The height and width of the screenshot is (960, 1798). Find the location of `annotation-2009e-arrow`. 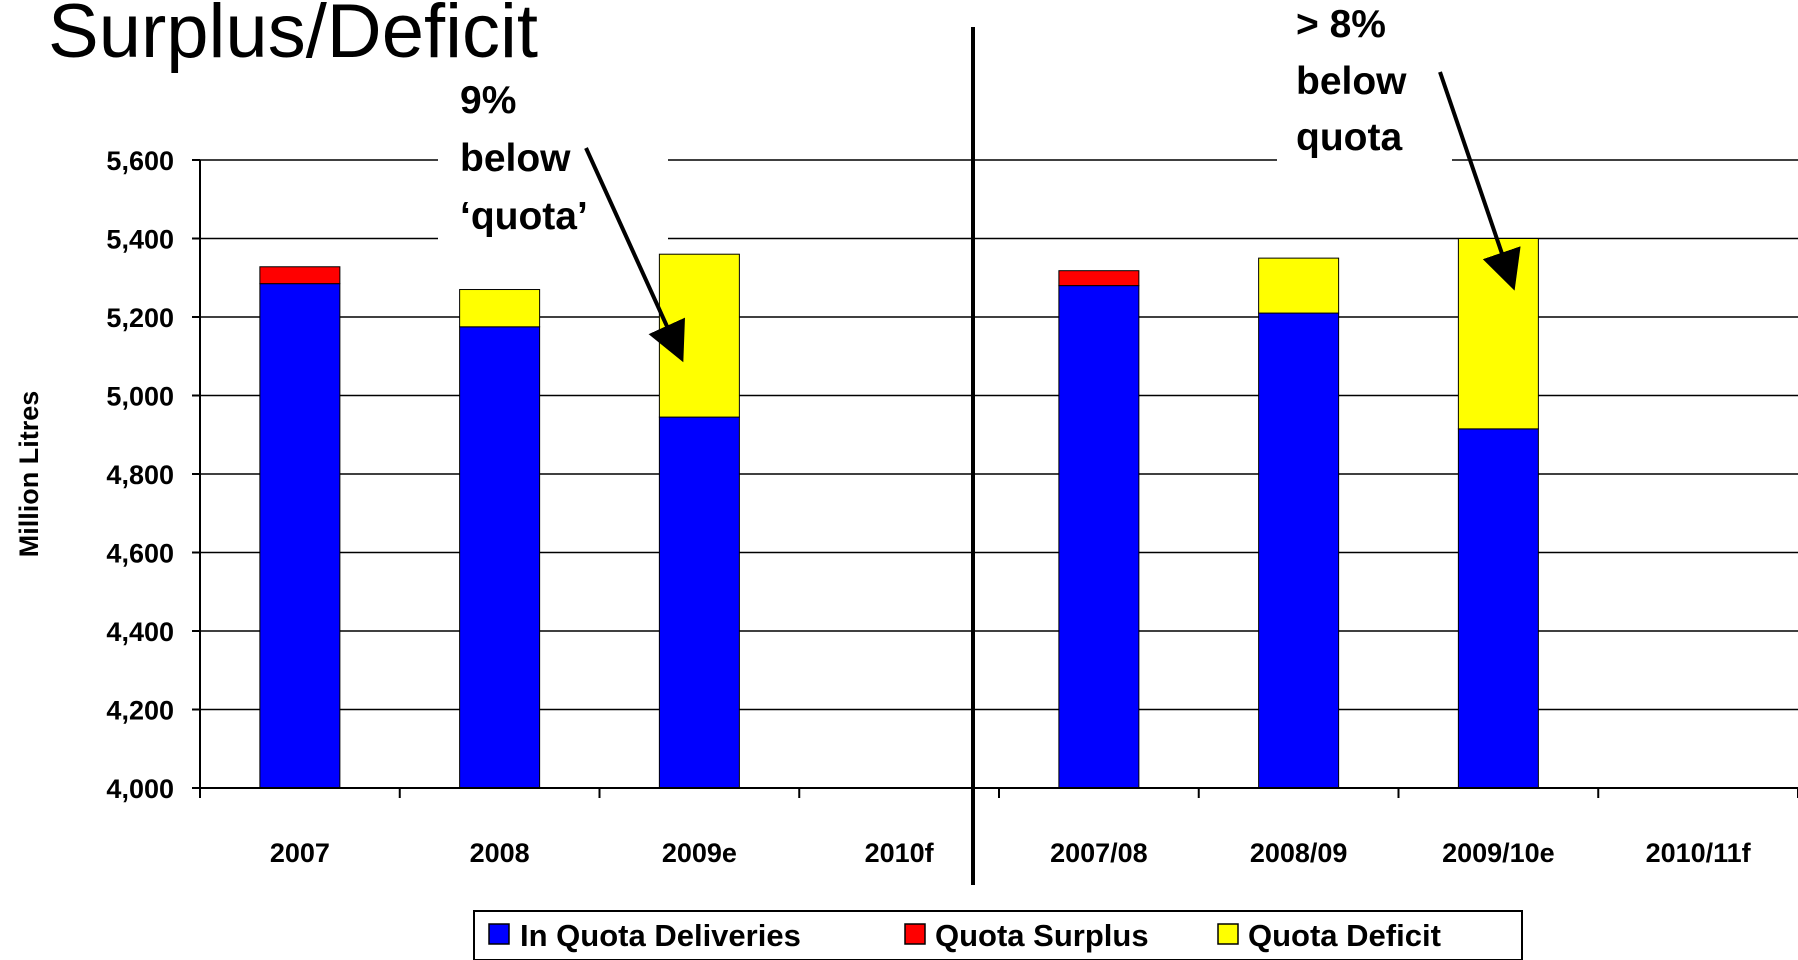

annotation-2009e-arrow is located at coordinates (634, 255).